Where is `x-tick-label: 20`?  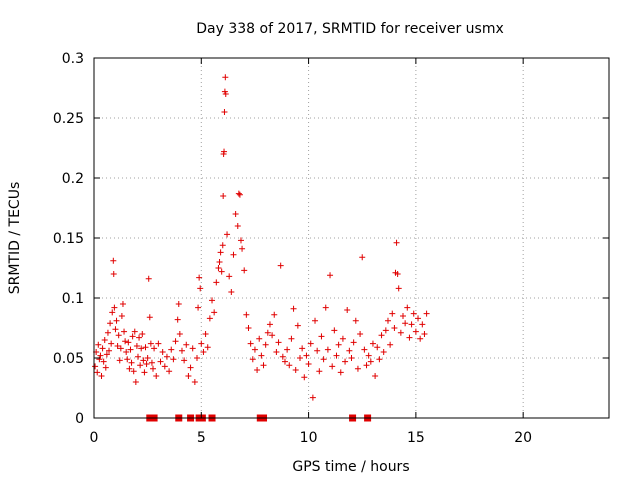 x-tick-label: 20 is located at coordinates (523, 438).